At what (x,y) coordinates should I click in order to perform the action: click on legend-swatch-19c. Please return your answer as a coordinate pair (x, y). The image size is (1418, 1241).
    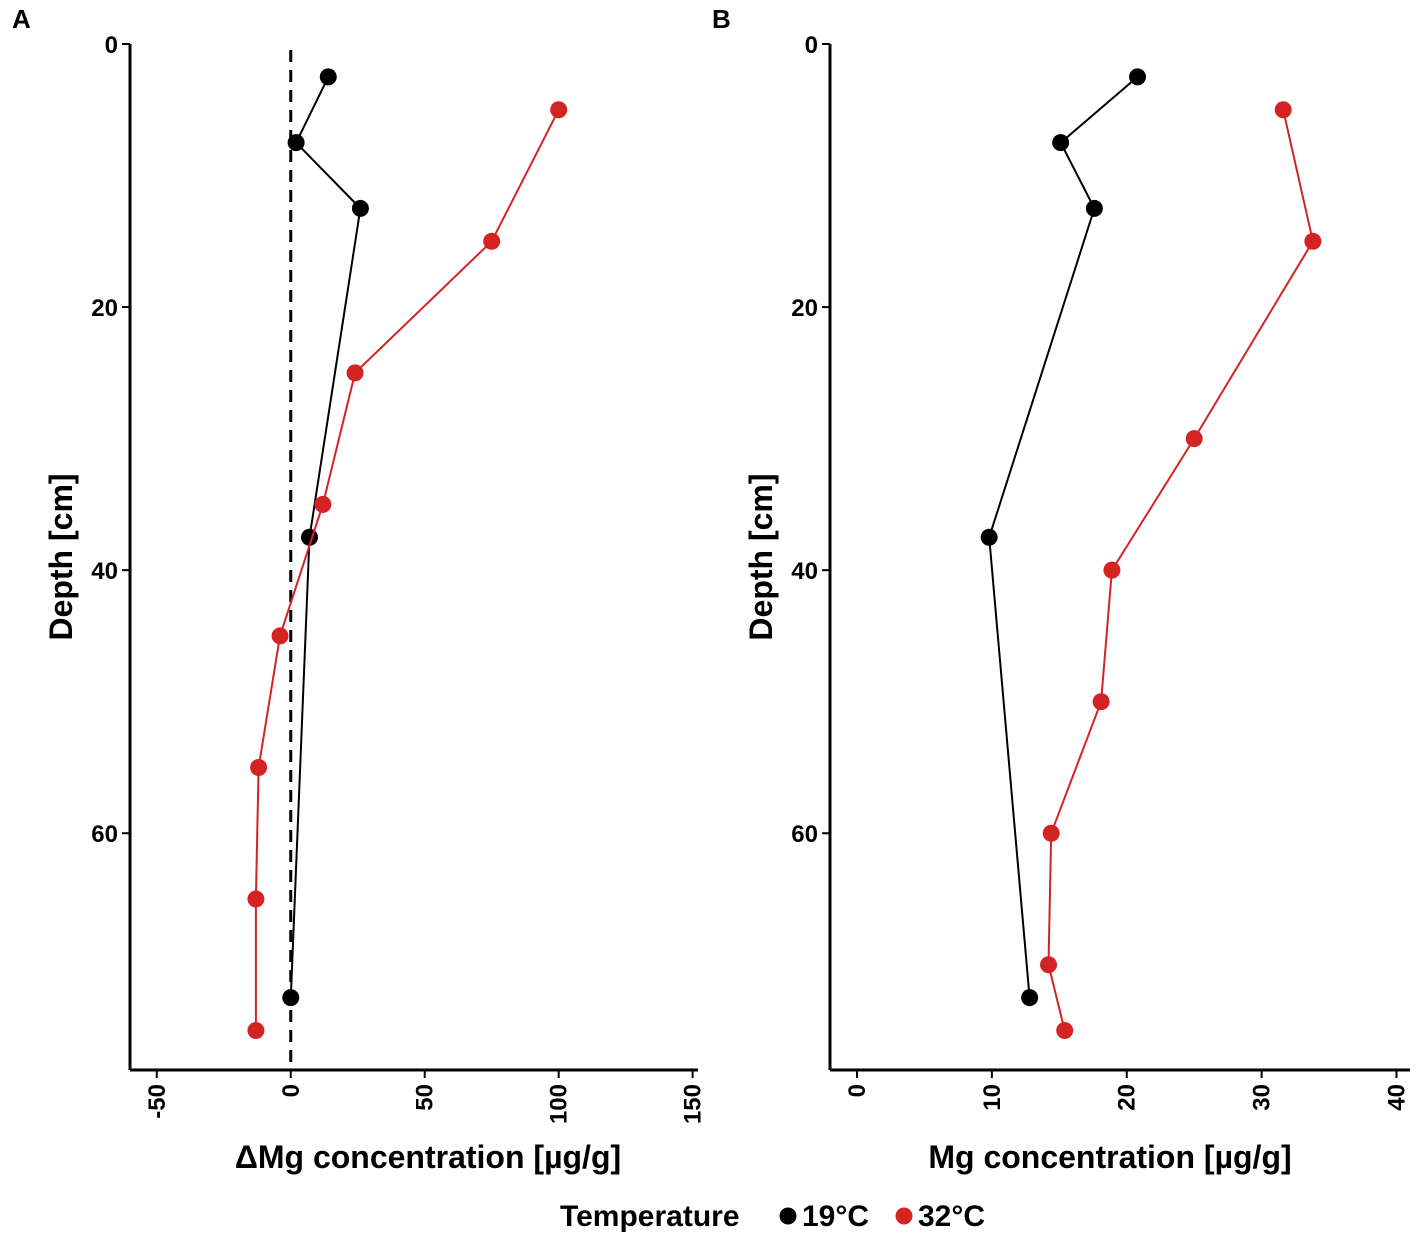
    Looking at the image, I should click on (788, 1216).